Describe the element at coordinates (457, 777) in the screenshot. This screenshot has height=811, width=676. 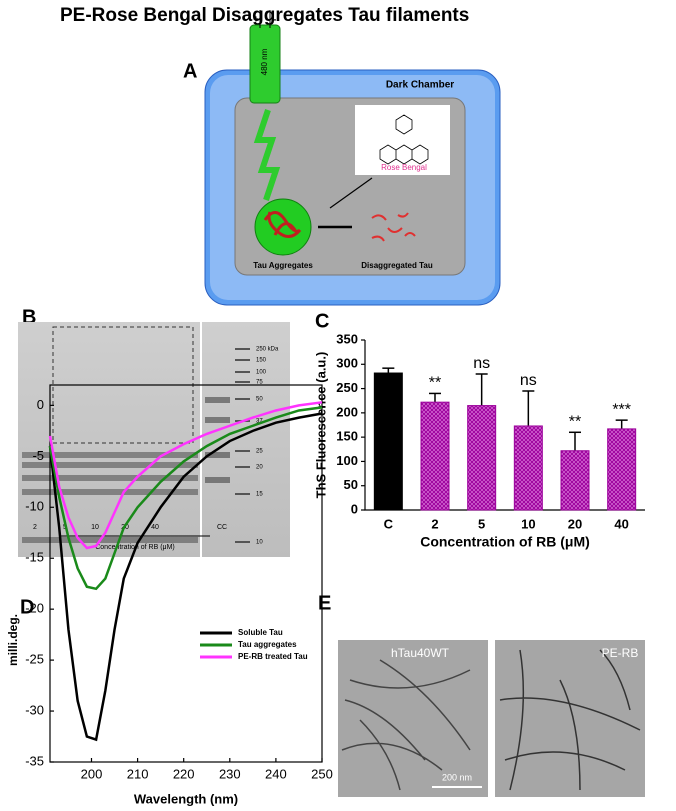
I see `scale-bar-label: 200 nm` at that location.